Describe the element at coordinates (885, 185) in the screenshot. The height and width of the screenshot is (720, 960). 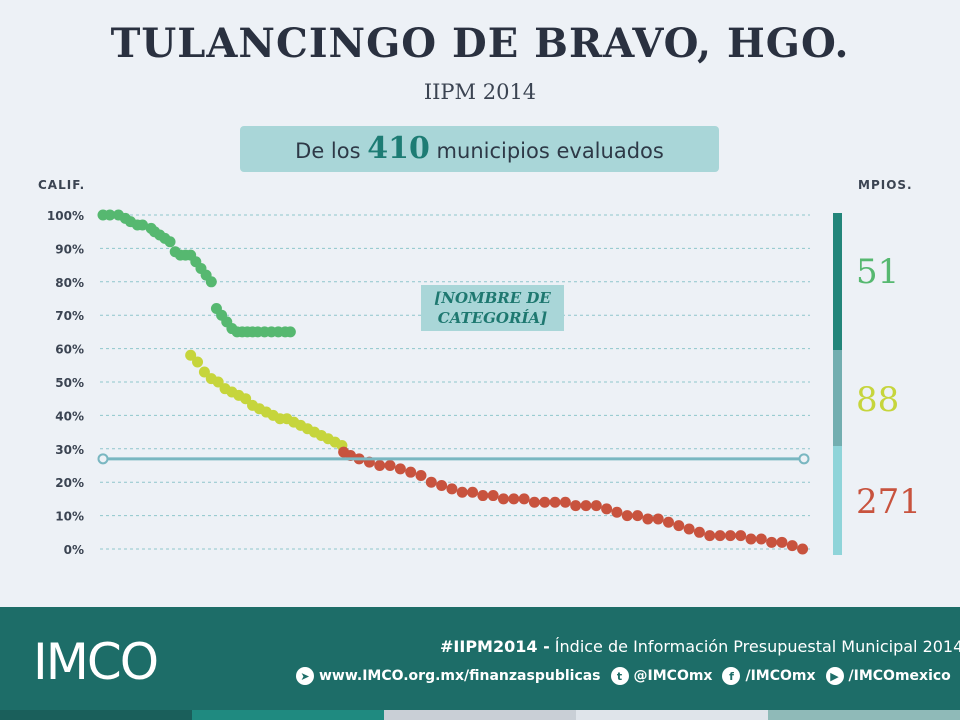
I see `count-header: MPIOS.` at that location.